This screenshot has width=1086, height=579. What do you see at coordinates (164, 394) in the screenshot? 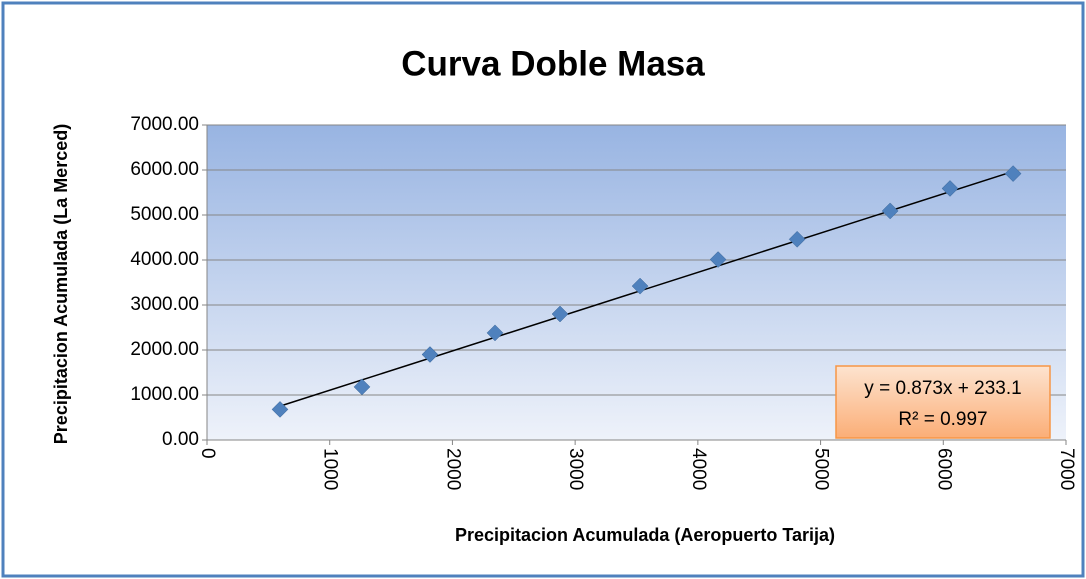
I see `y-tick-label: 1000.00` at bounding box center [164, 394].